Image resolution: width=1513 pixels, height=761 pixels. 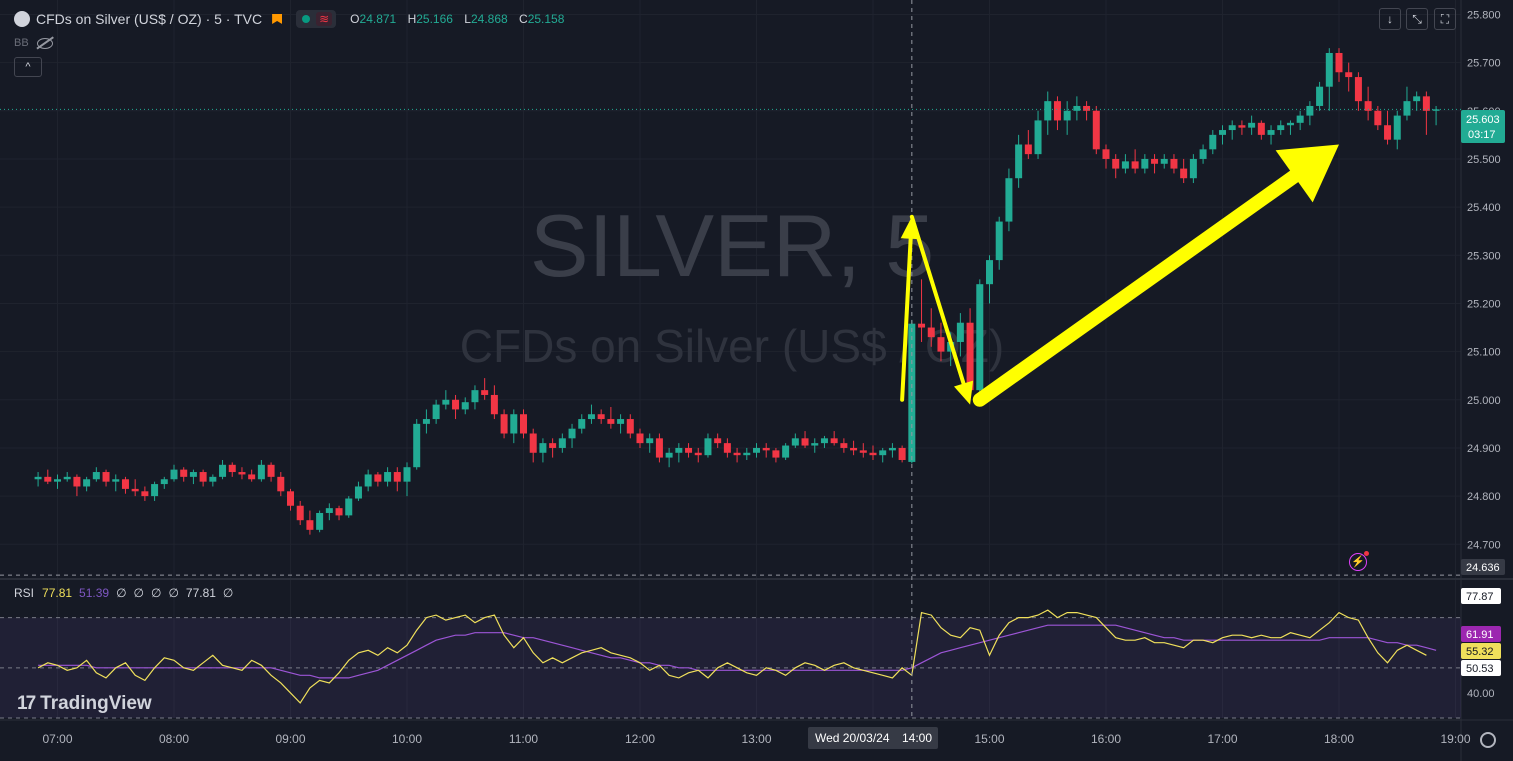 I want to click on rsi-tick-label: 40.00, so click(x=1481, y=694).